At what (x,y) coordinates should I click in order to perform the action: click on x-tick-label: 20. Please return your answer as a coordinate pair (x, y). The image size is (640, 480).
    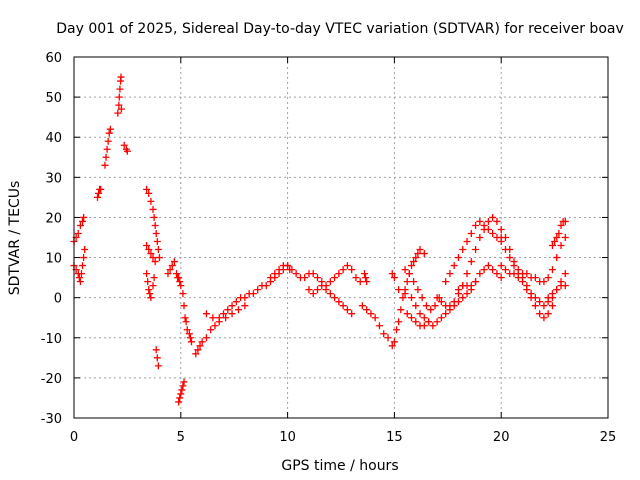
    Looking at the image, I should click on (501, 437).